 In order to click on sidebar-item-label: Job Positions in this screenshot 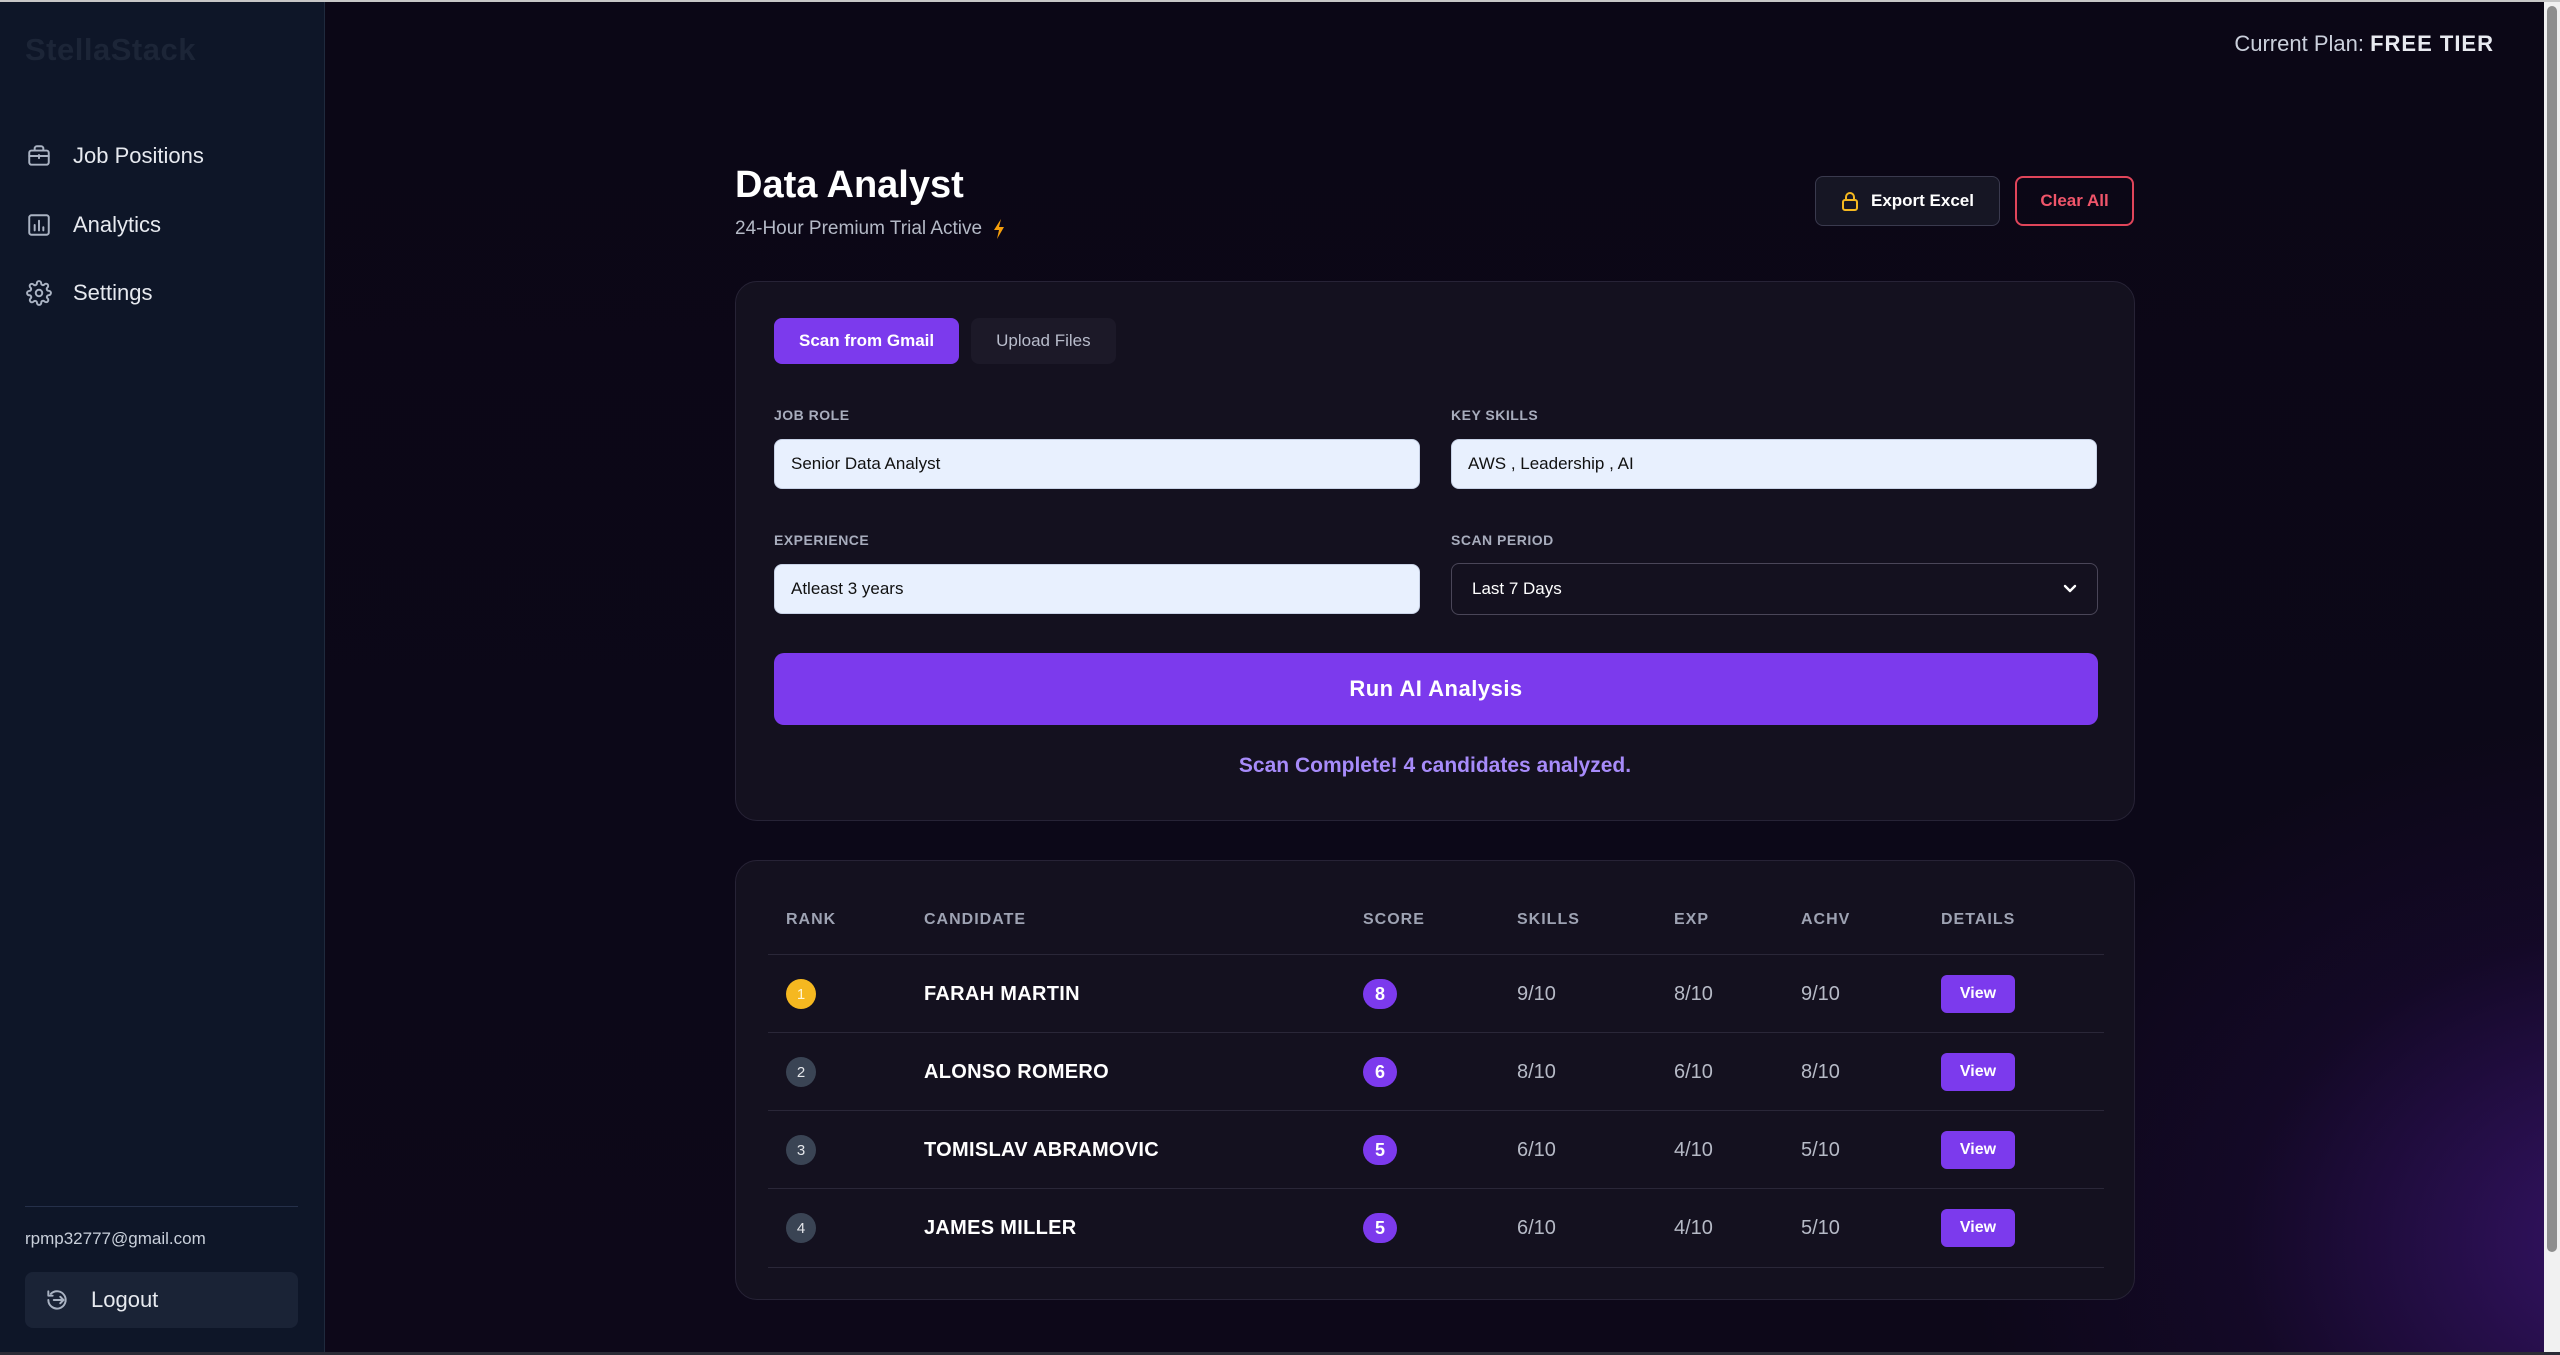, I will do `click(138, 155)`.